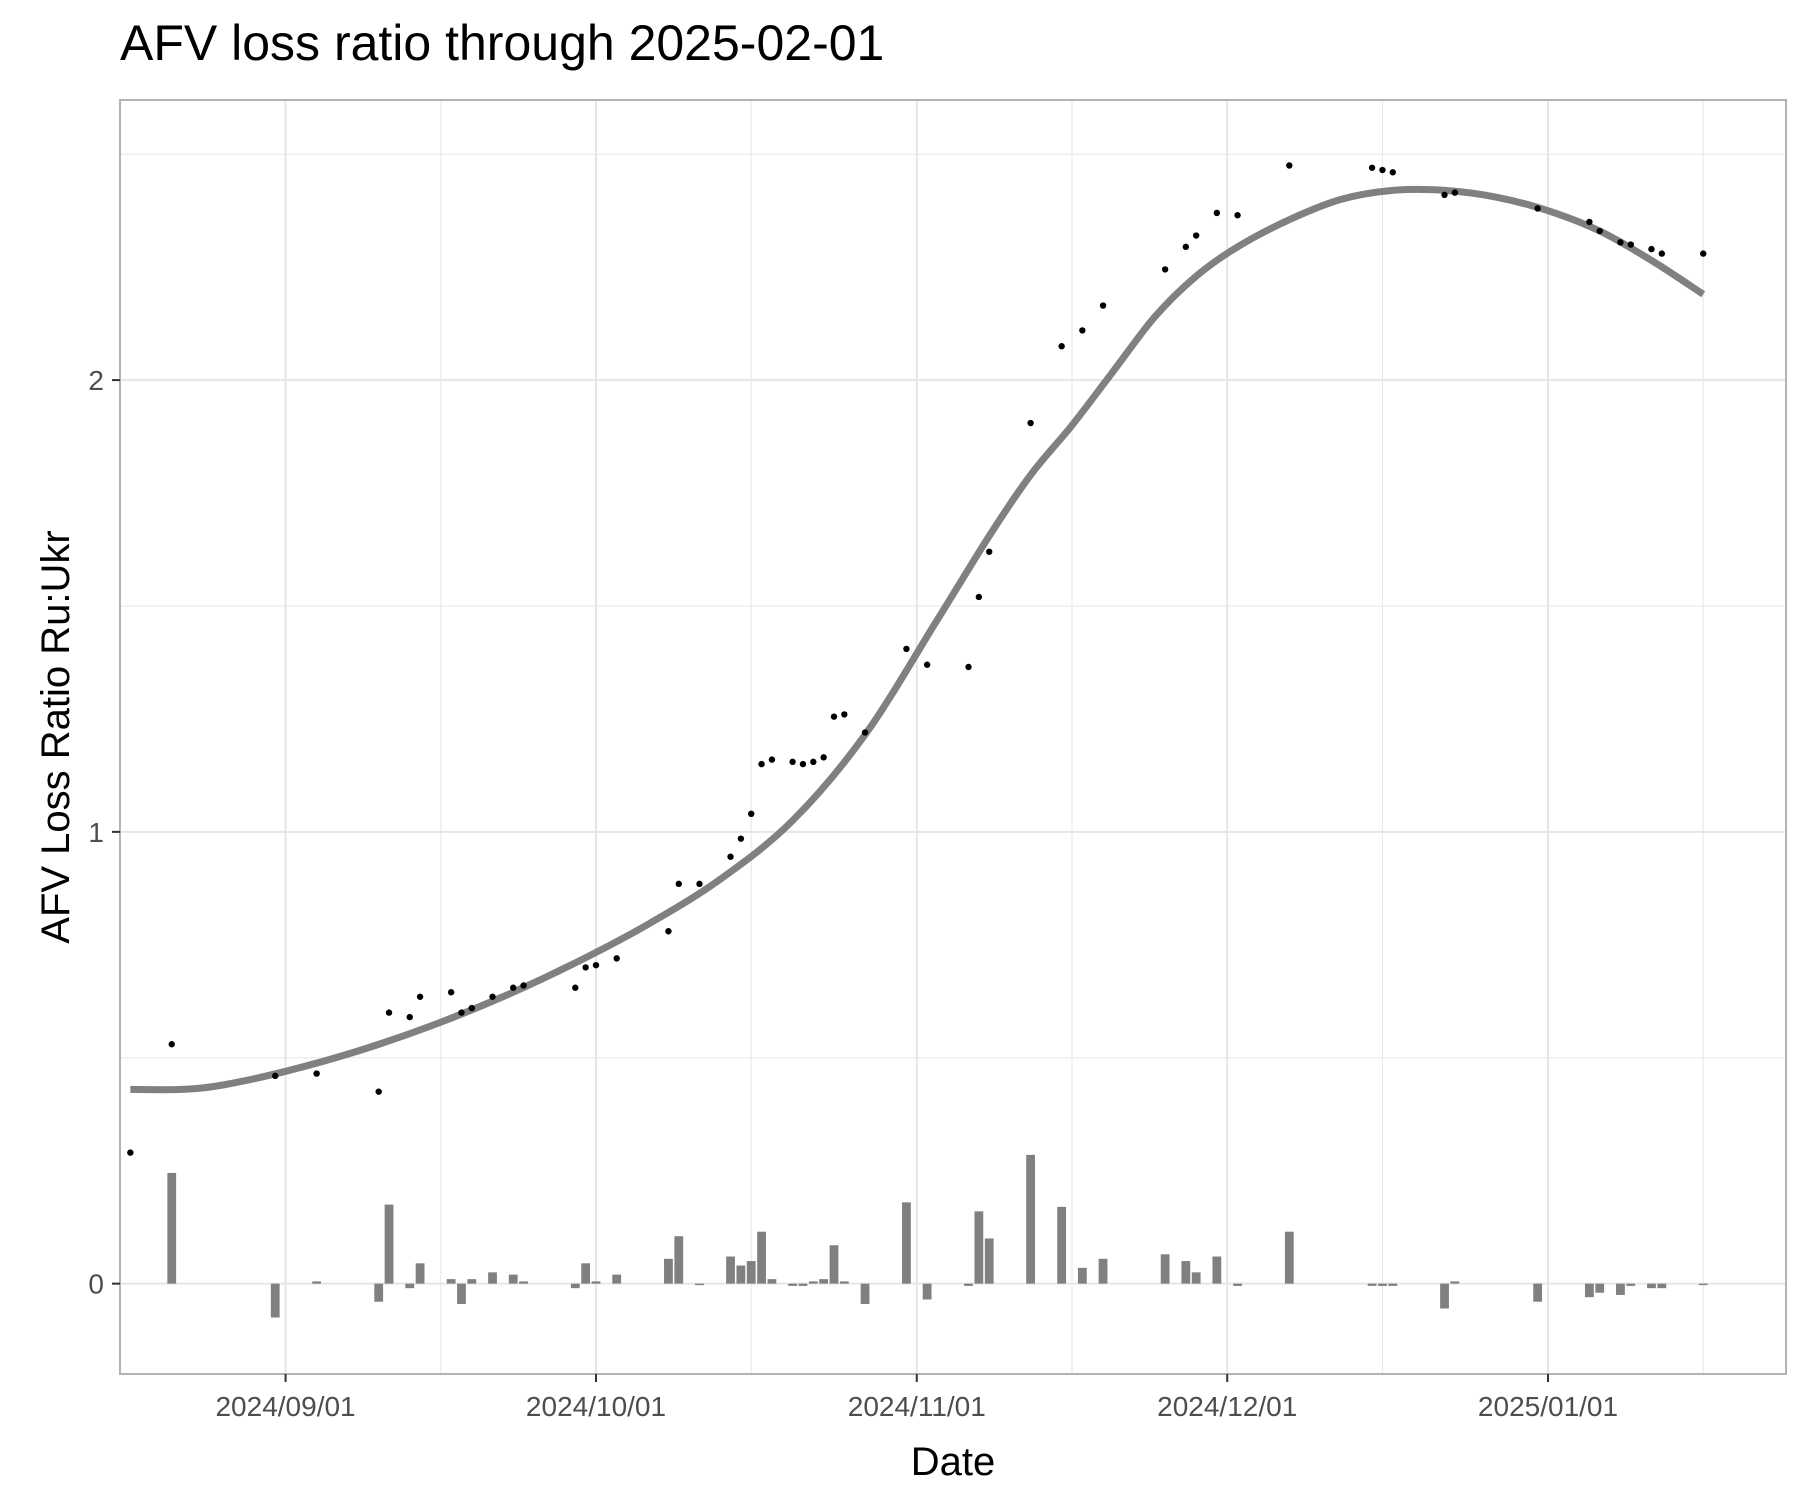 This screenshot has height=1500, width=1800. I want to click on x-tick-label: 2024/09/01, so click(285, 1406).